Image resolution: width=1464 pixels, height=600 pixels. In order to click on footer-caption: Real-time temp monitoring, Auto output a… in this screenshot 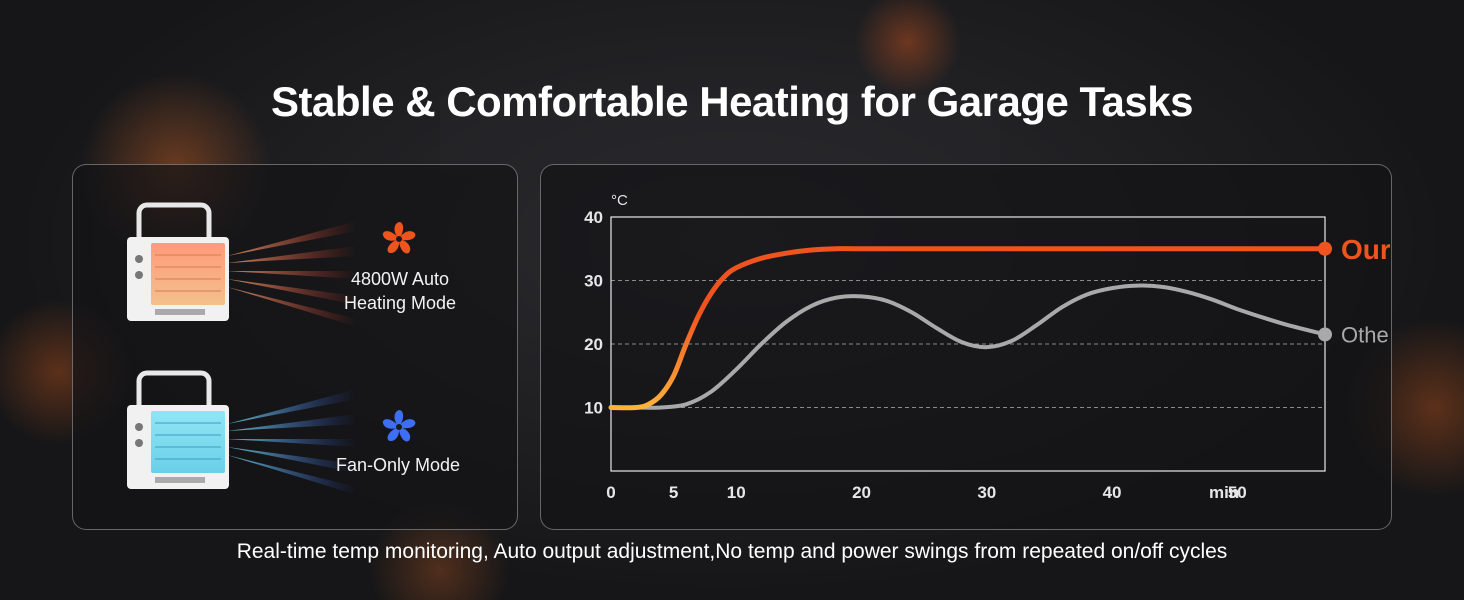, I will do `click(732, 551)`.